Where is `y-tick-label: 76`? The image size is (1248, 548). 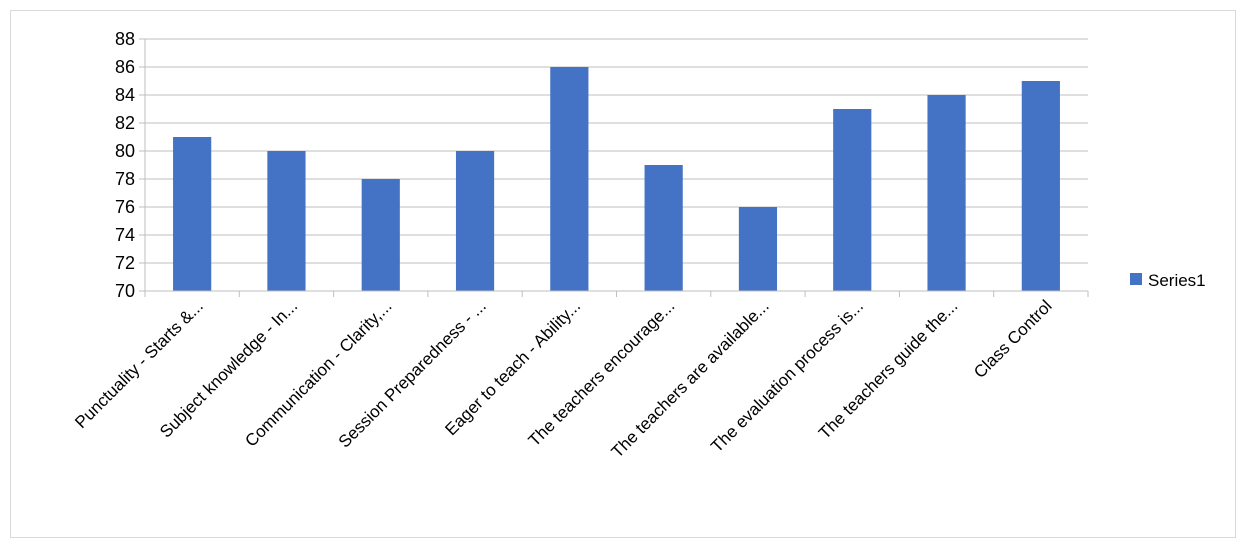 y-tick-label: 76 is located at coordinates (125, 207).